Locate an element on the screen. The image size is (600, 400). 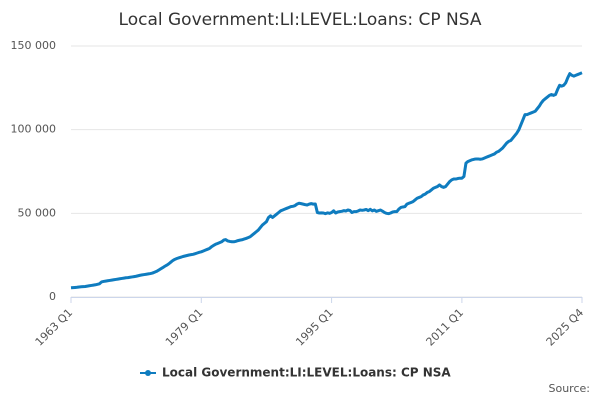
y-tick-label: 150 000 is located at coordinates (34, 45).